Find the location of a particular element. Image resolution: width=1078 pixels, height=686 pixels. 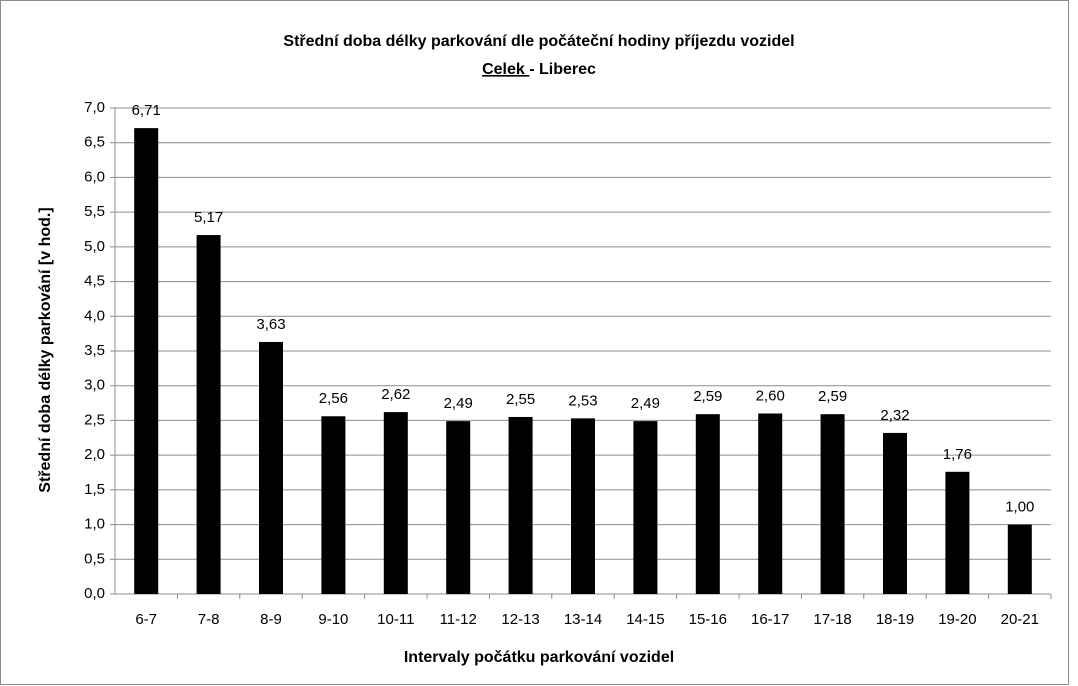

y-axis-title: Střední doba délky parkování [v hod.] is located at coordinates (45, 349).